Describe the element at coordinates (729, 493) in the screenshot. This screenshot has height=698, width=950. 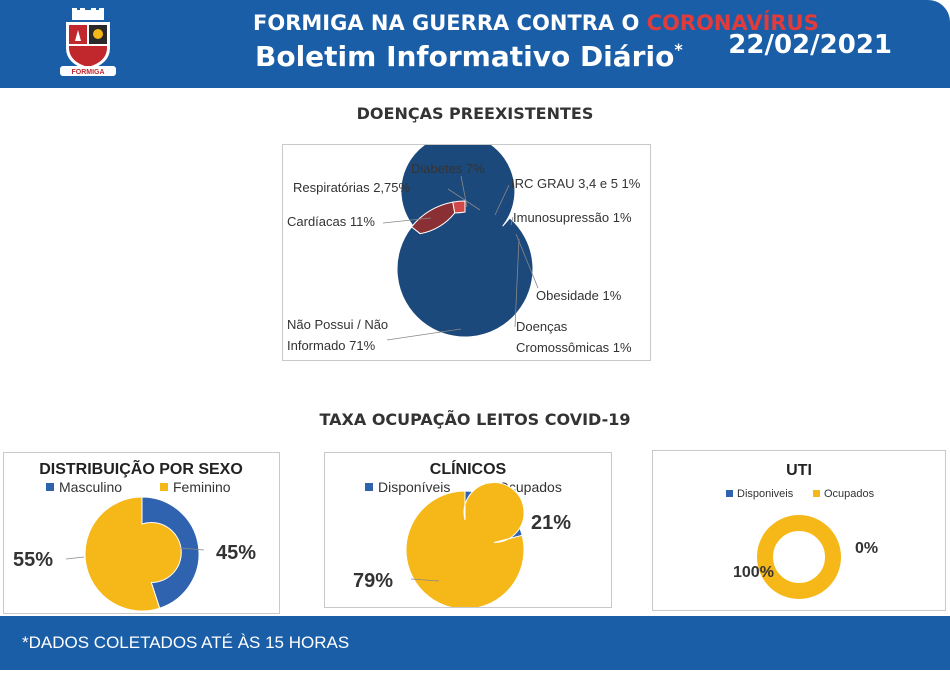
I see `legend-swatch-icu-disponiveis` at that location.